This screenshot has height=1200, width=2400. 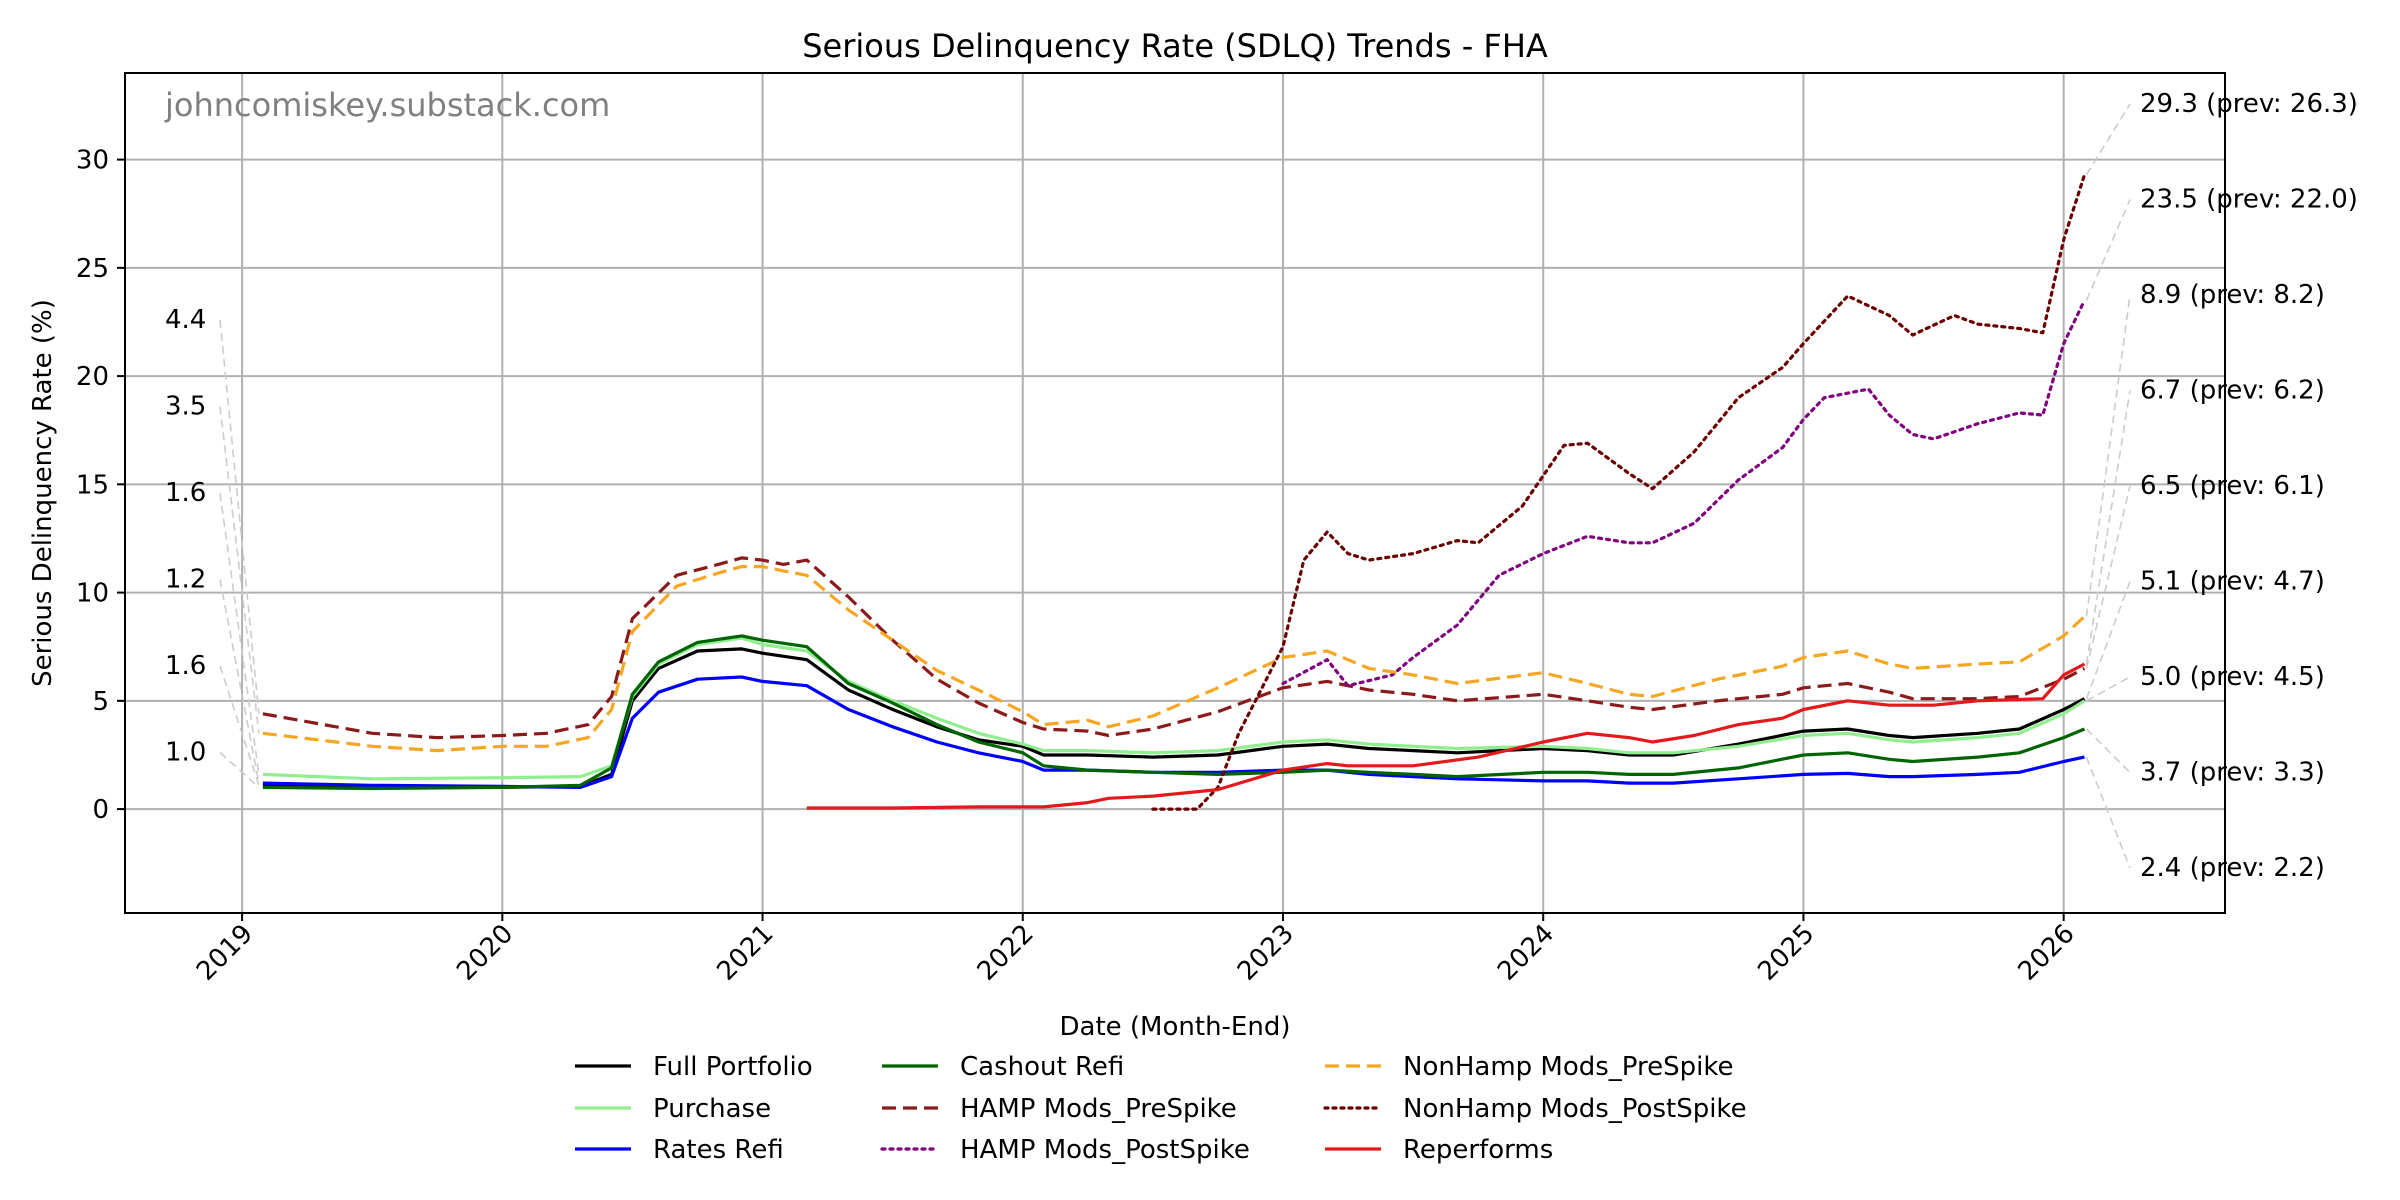 I want to click on series-line-hamp-mods-prespike, so click(x=1174, y=648).